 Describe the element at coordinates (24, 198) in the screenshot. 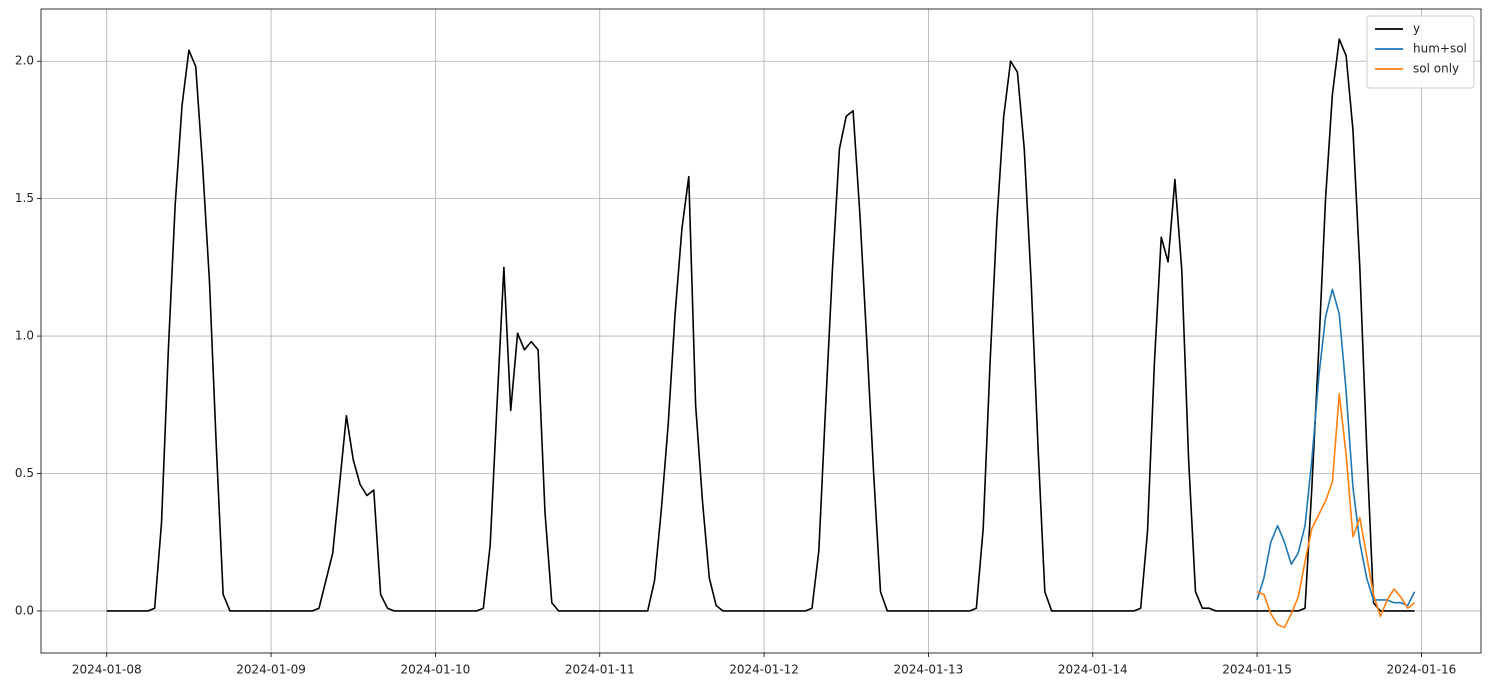

I see `y-tick-label: 1.5` at that location.